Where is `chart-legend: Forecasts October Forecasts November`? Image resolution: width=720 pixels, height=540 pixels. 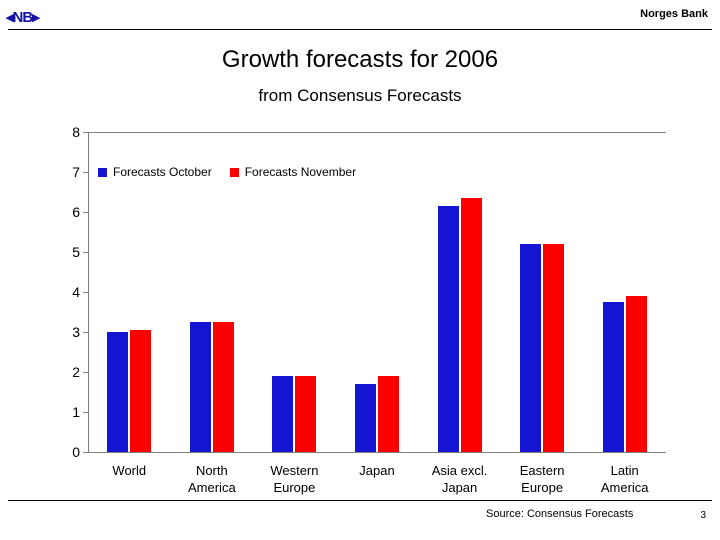 chart-legend: Forecasts October Forecasts November is located at coordinates (236, 172).